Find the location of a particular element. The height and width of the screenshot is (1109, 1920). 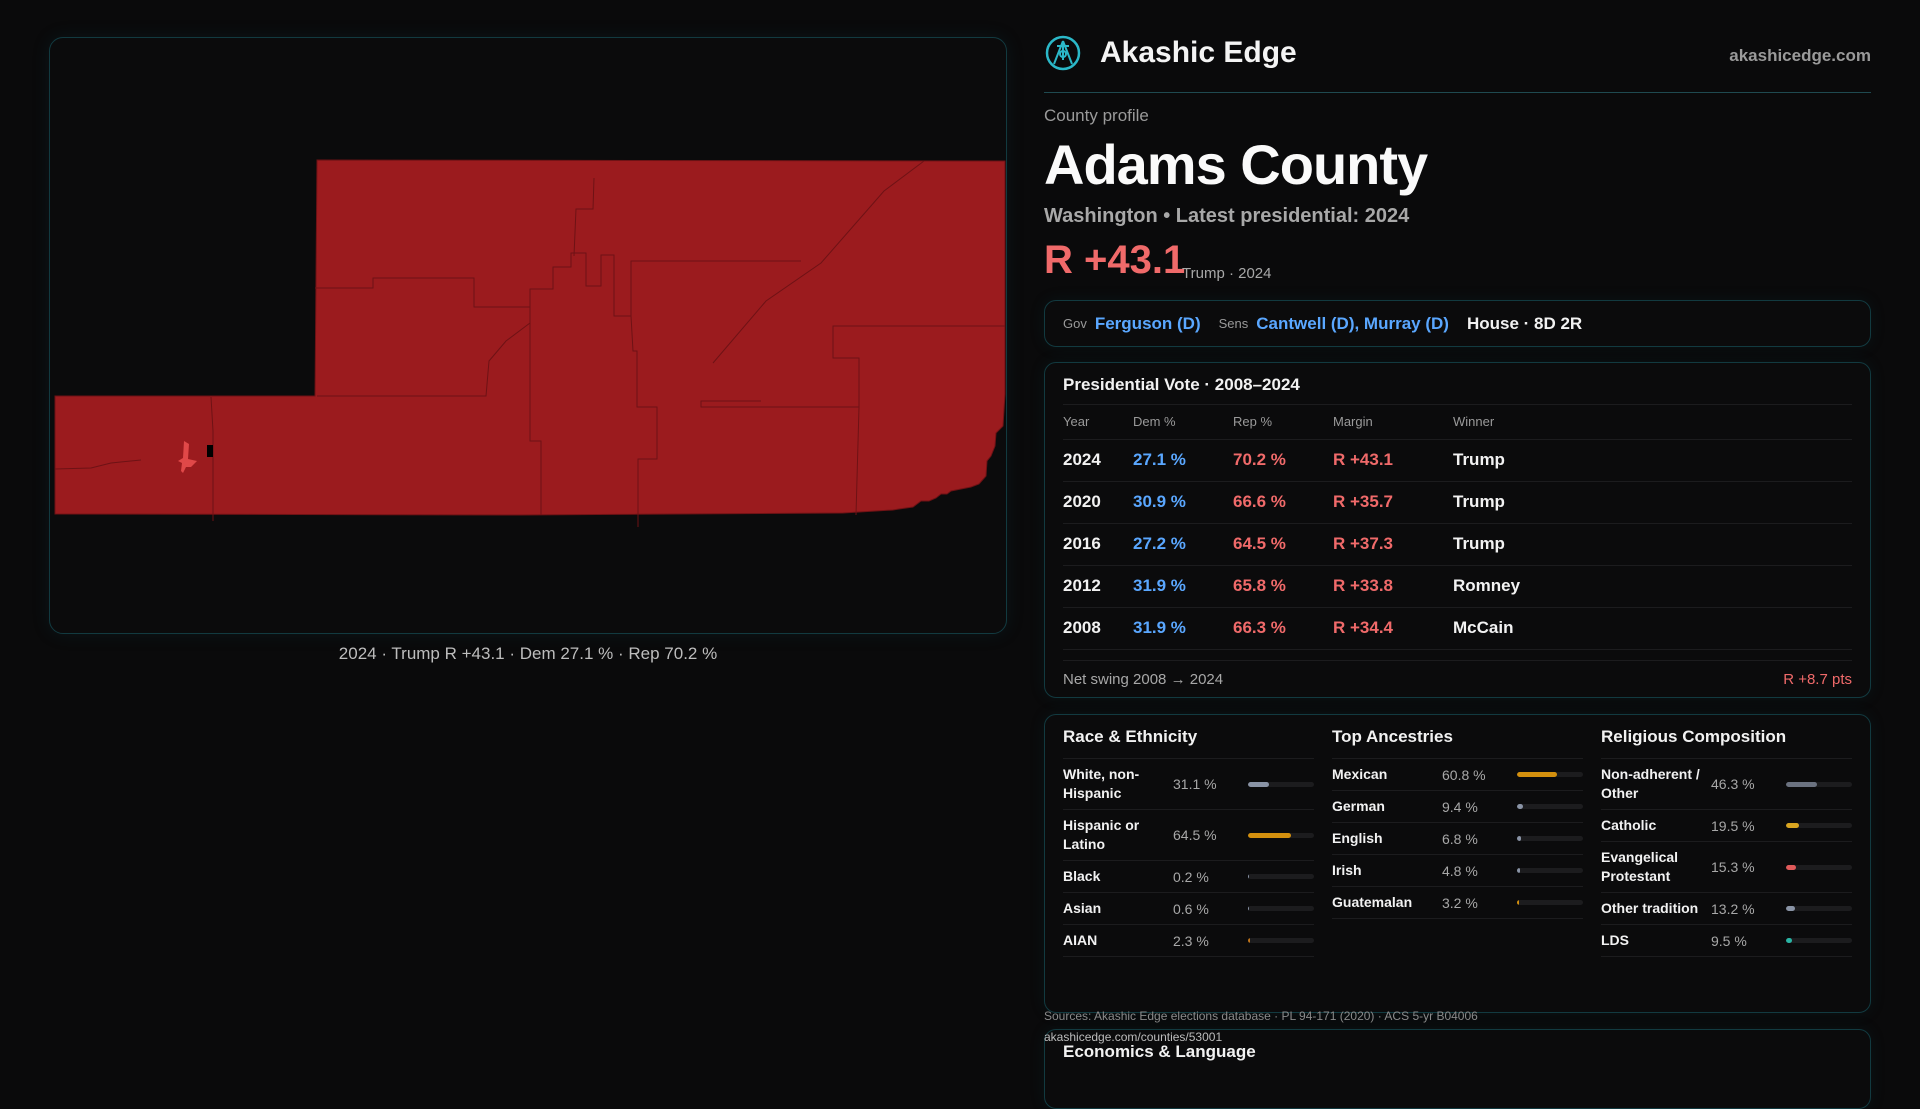

demographic-row: Irish 4.8 % is located at coordinates (1457, 871).